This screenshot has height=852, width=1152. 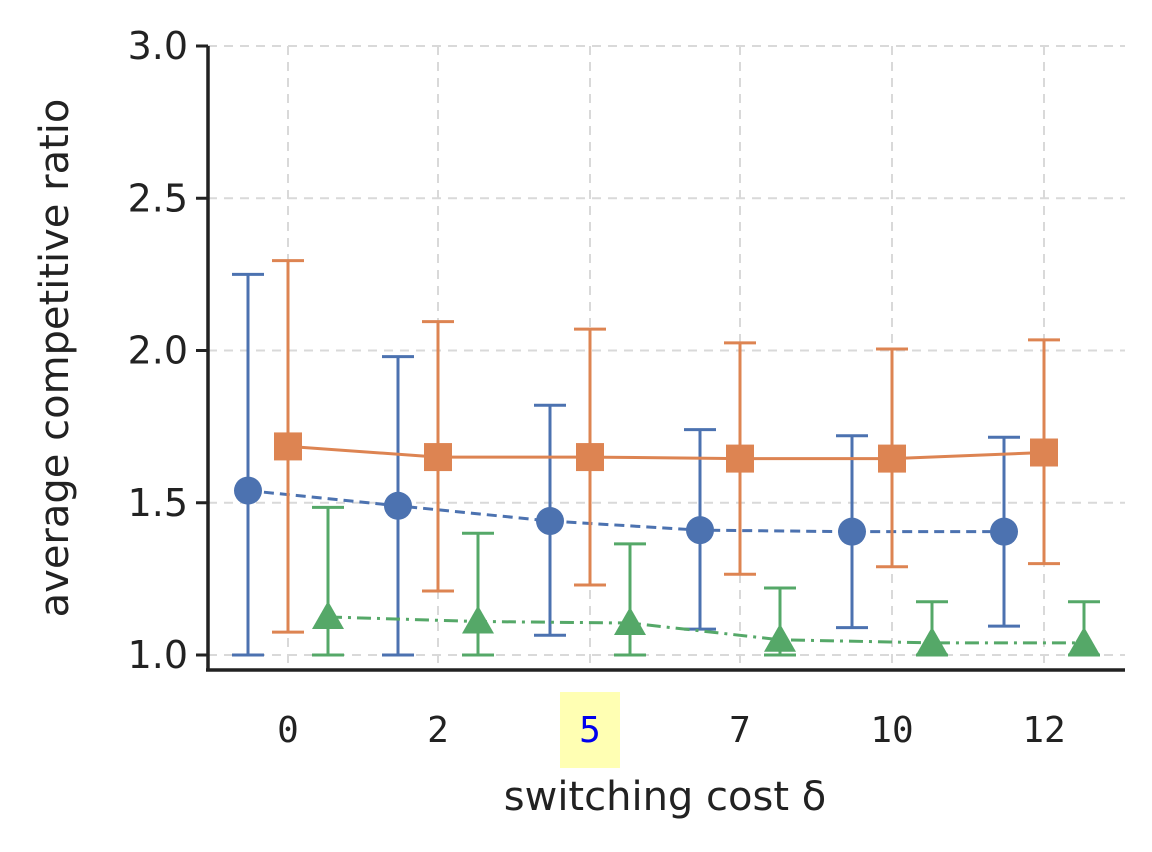 I want to click on y-tick-label: 1.5, so click(x=158, y=503).